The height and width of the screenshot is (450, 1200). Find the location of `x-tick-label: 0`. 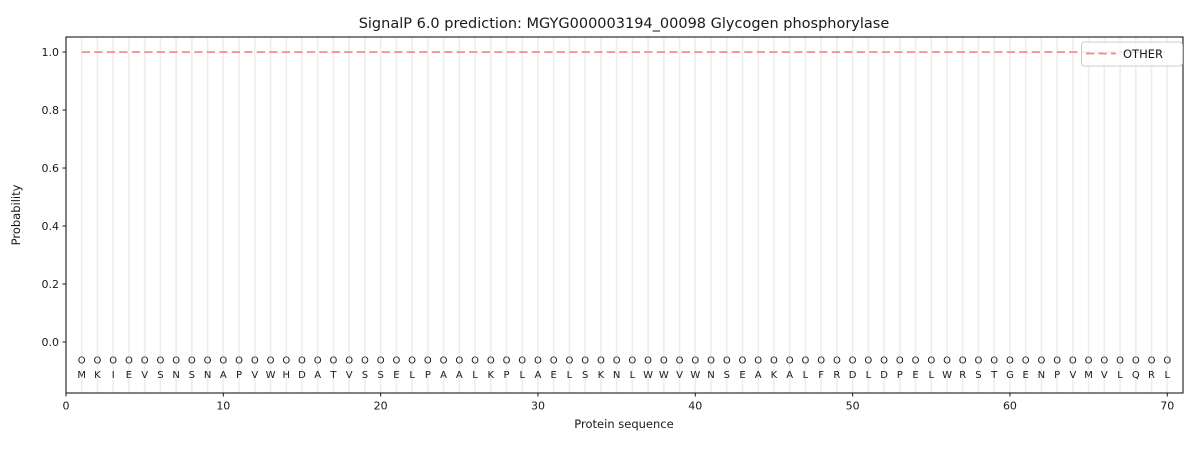

x-tick-label: 0 is located at coordinates (66, 406).